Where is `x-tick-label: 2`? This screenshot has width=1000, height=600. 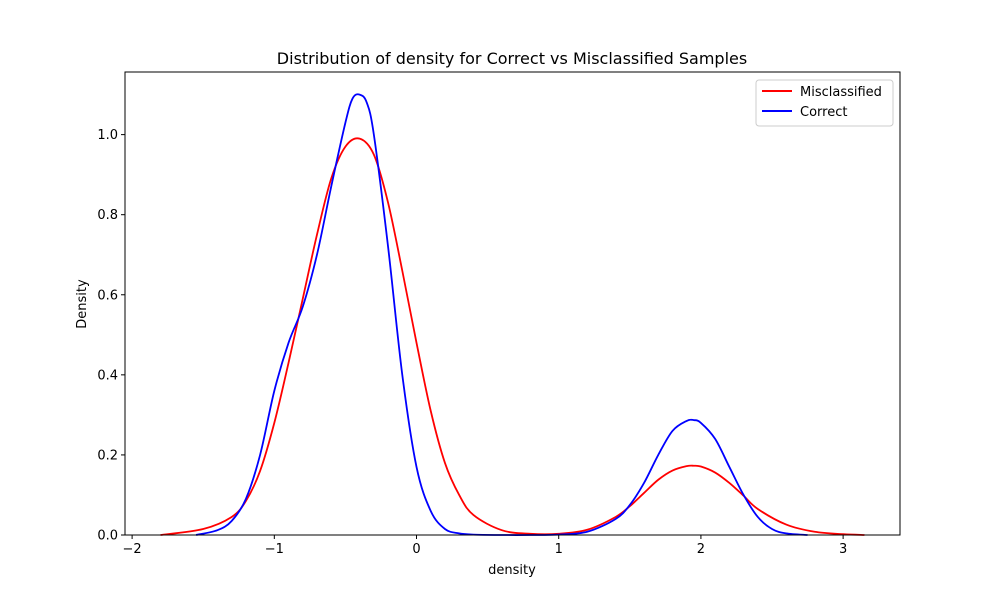 x-tick-label: 2 is located at coordinates (701, 549).